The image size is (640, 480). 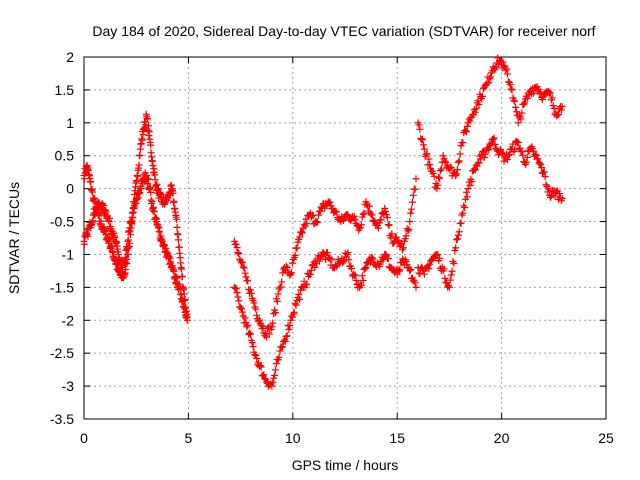 I want to click on y-tick-label: -1, so click(x=68, y=254).